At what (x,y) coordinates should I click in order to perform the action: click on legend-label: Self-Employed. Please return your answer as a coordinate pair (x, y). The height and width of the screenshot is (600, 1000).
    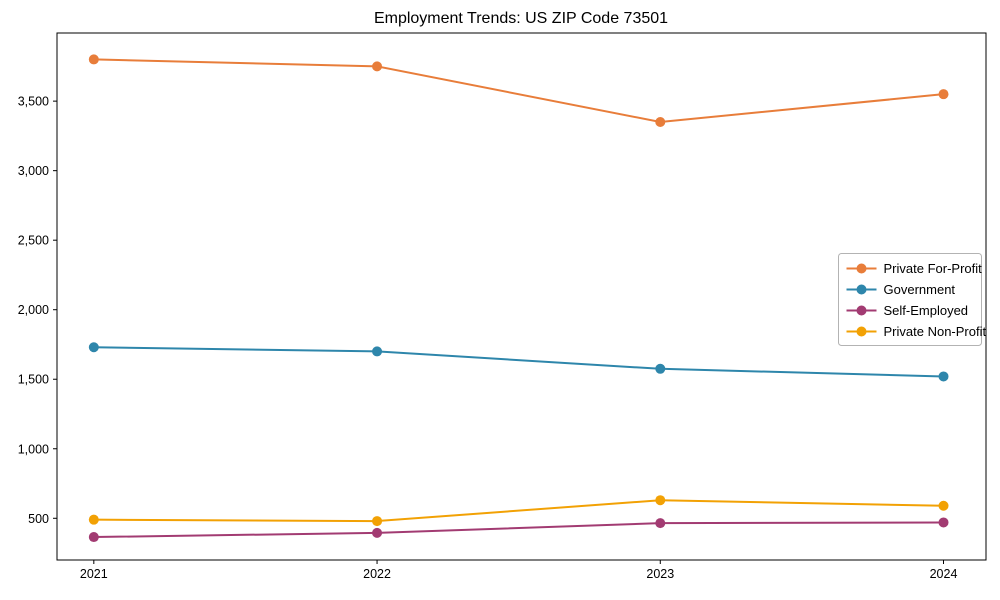
    Looking at the image, I should click on (926, 310).